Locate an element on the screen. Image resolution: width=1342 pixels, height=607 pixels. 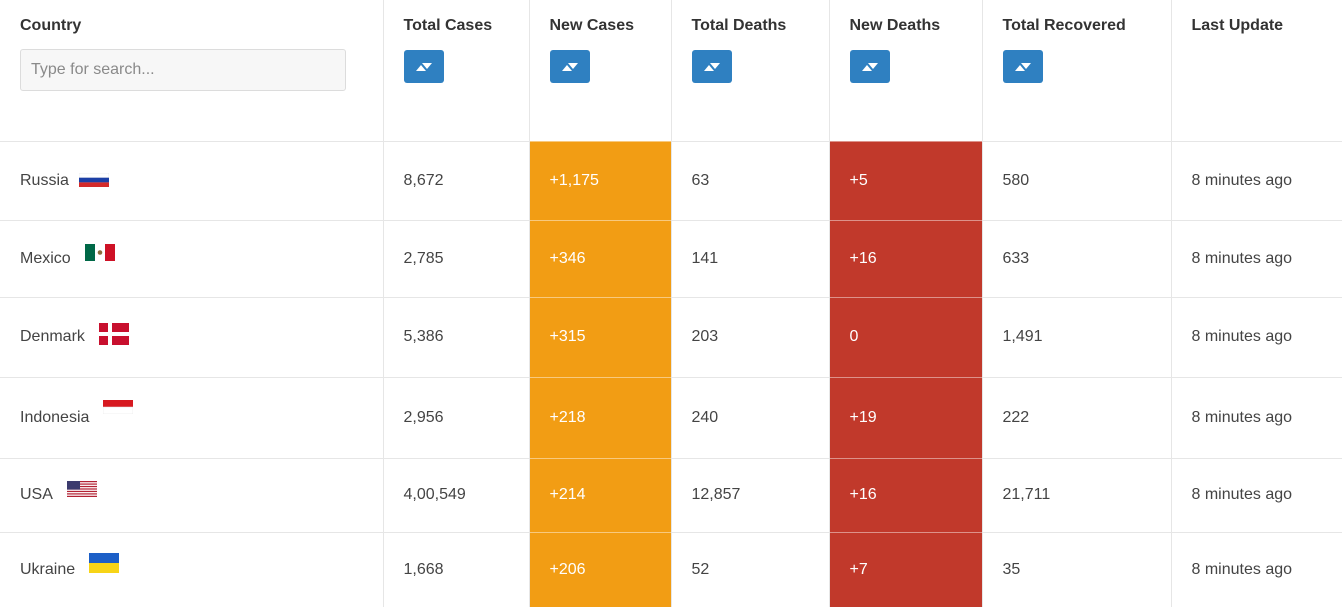
new-deaths-cell: +5 is located at coordinates (905, 180).